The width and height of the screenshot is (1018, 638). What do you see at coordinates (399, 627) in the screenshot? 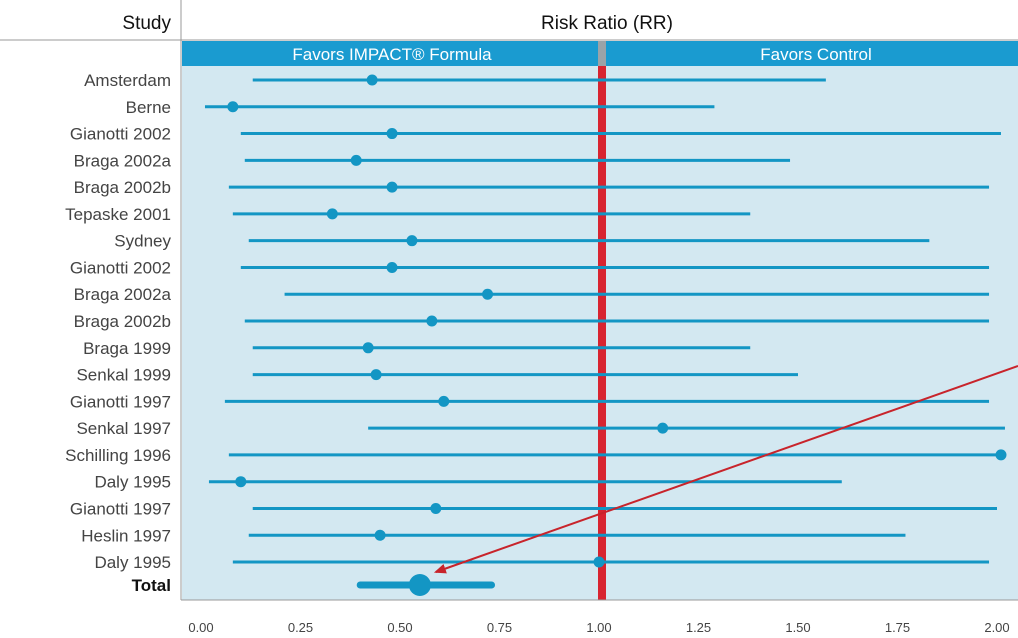
I see `x-tick-label: 0.50` at bounding box center [399, 627].